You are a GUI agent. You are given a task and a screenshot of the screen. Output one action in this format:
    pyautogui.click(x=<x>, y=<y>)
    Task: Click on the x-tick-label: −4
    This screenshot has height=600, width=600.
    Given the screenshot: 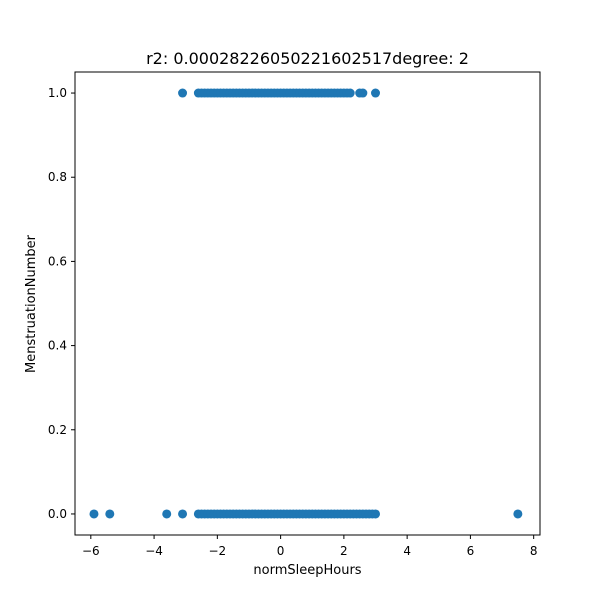 What is the action you would take?
    pyautogui.click(x=154, y=551)
    